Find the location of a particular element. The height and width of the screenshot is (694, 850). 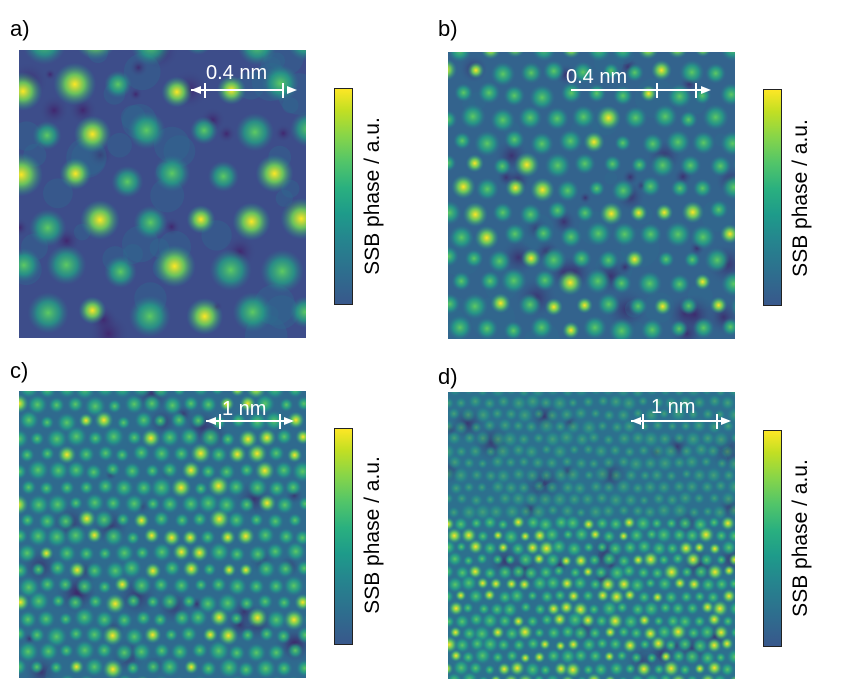

panel-label-d: d) is located at coordinates (448, 376).